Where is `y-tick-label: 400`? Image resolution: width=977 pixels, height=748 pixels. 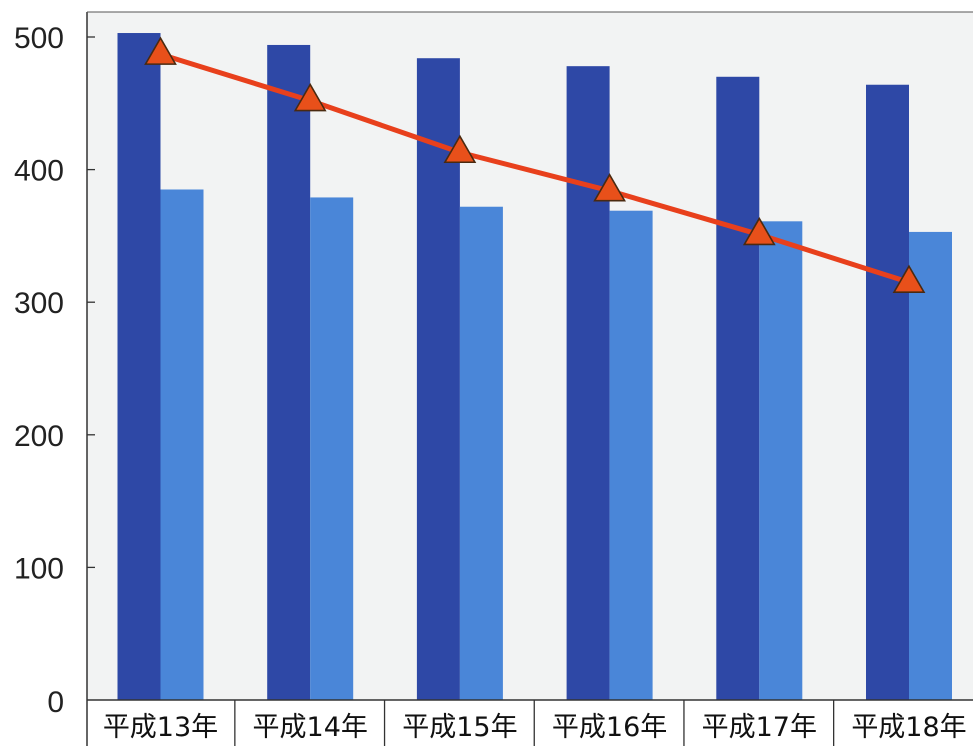
y-tick-label: 400 is located at coordinates (39, 171).